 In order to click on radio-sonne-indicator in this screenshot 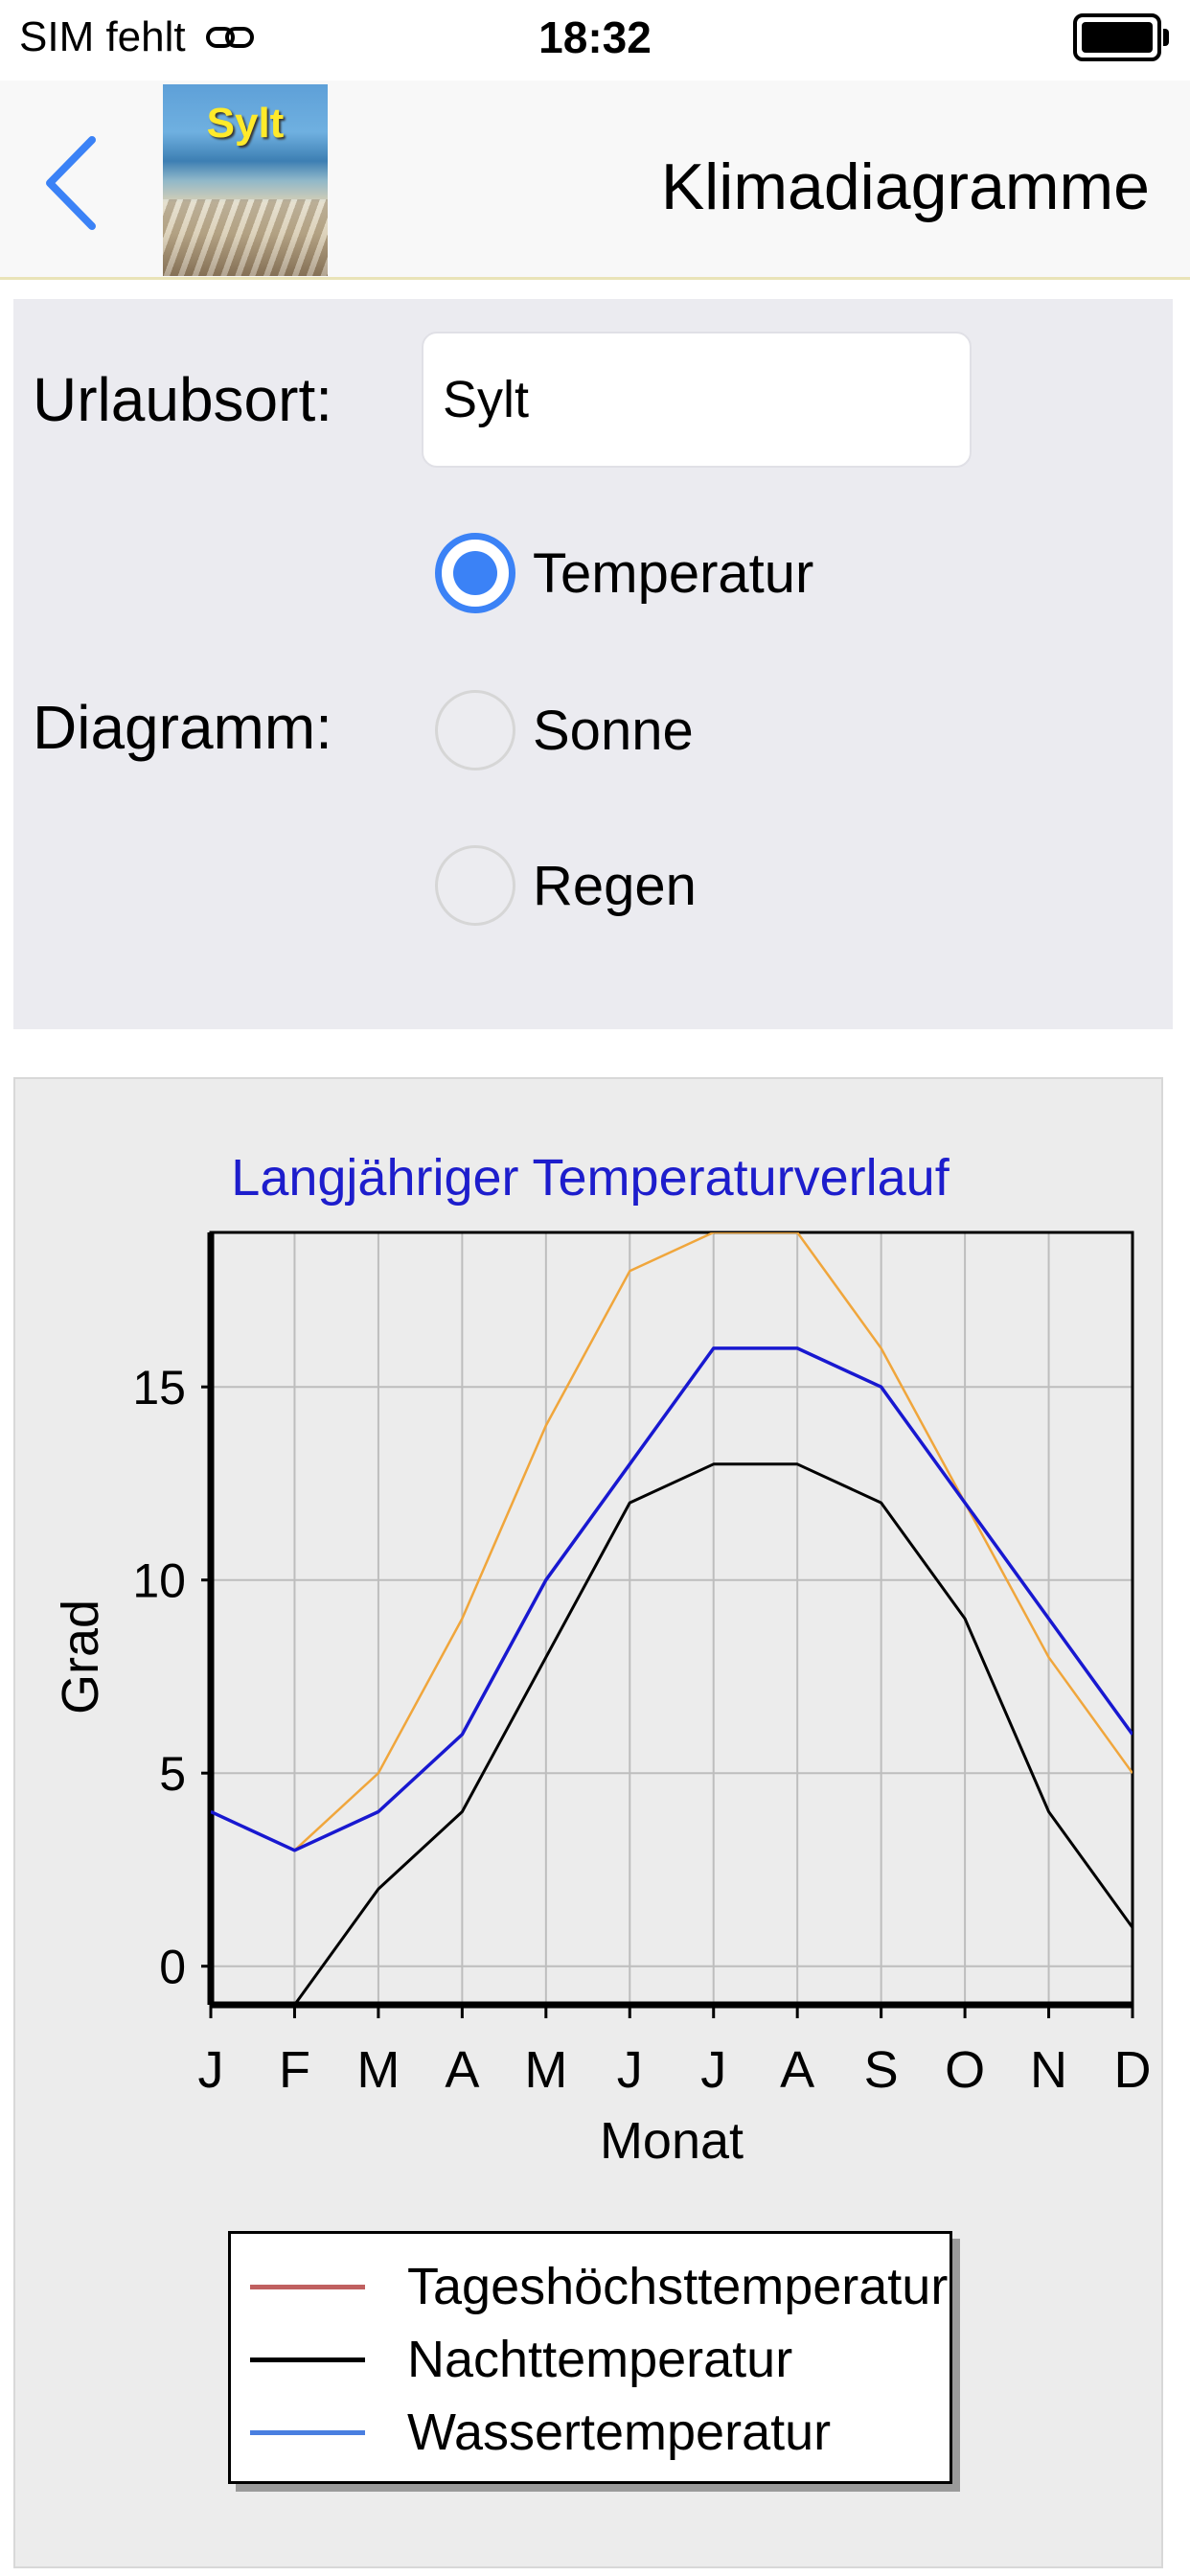, I will do `click(475, 730)`.